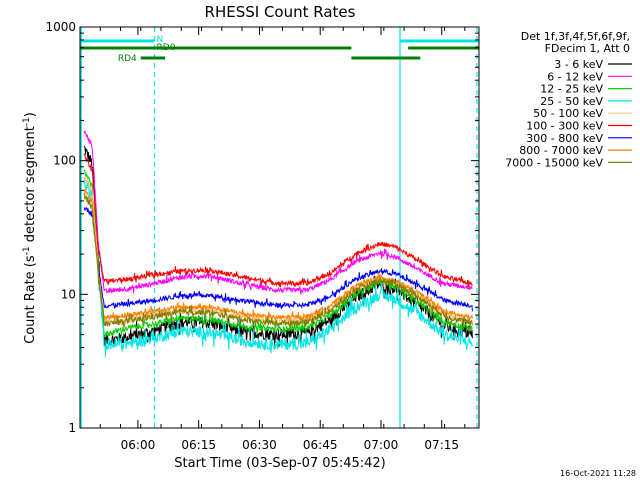  What do you see at coordinates (138, 445) in the screenshot?
I see `x-tick-label-0: 06:00` at bounding box center [138, 445].